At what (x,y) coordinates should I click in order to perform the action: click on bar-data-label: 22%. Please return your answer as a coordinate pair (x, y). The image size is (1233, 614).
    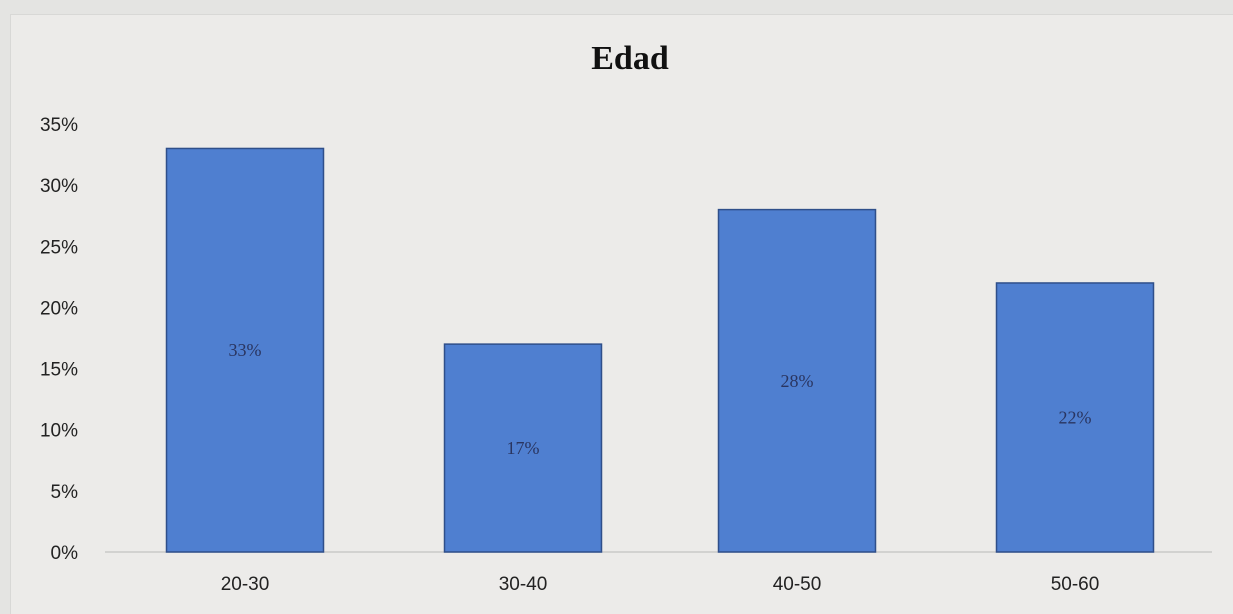
    Looking at the image, I should click on (1075, 417).